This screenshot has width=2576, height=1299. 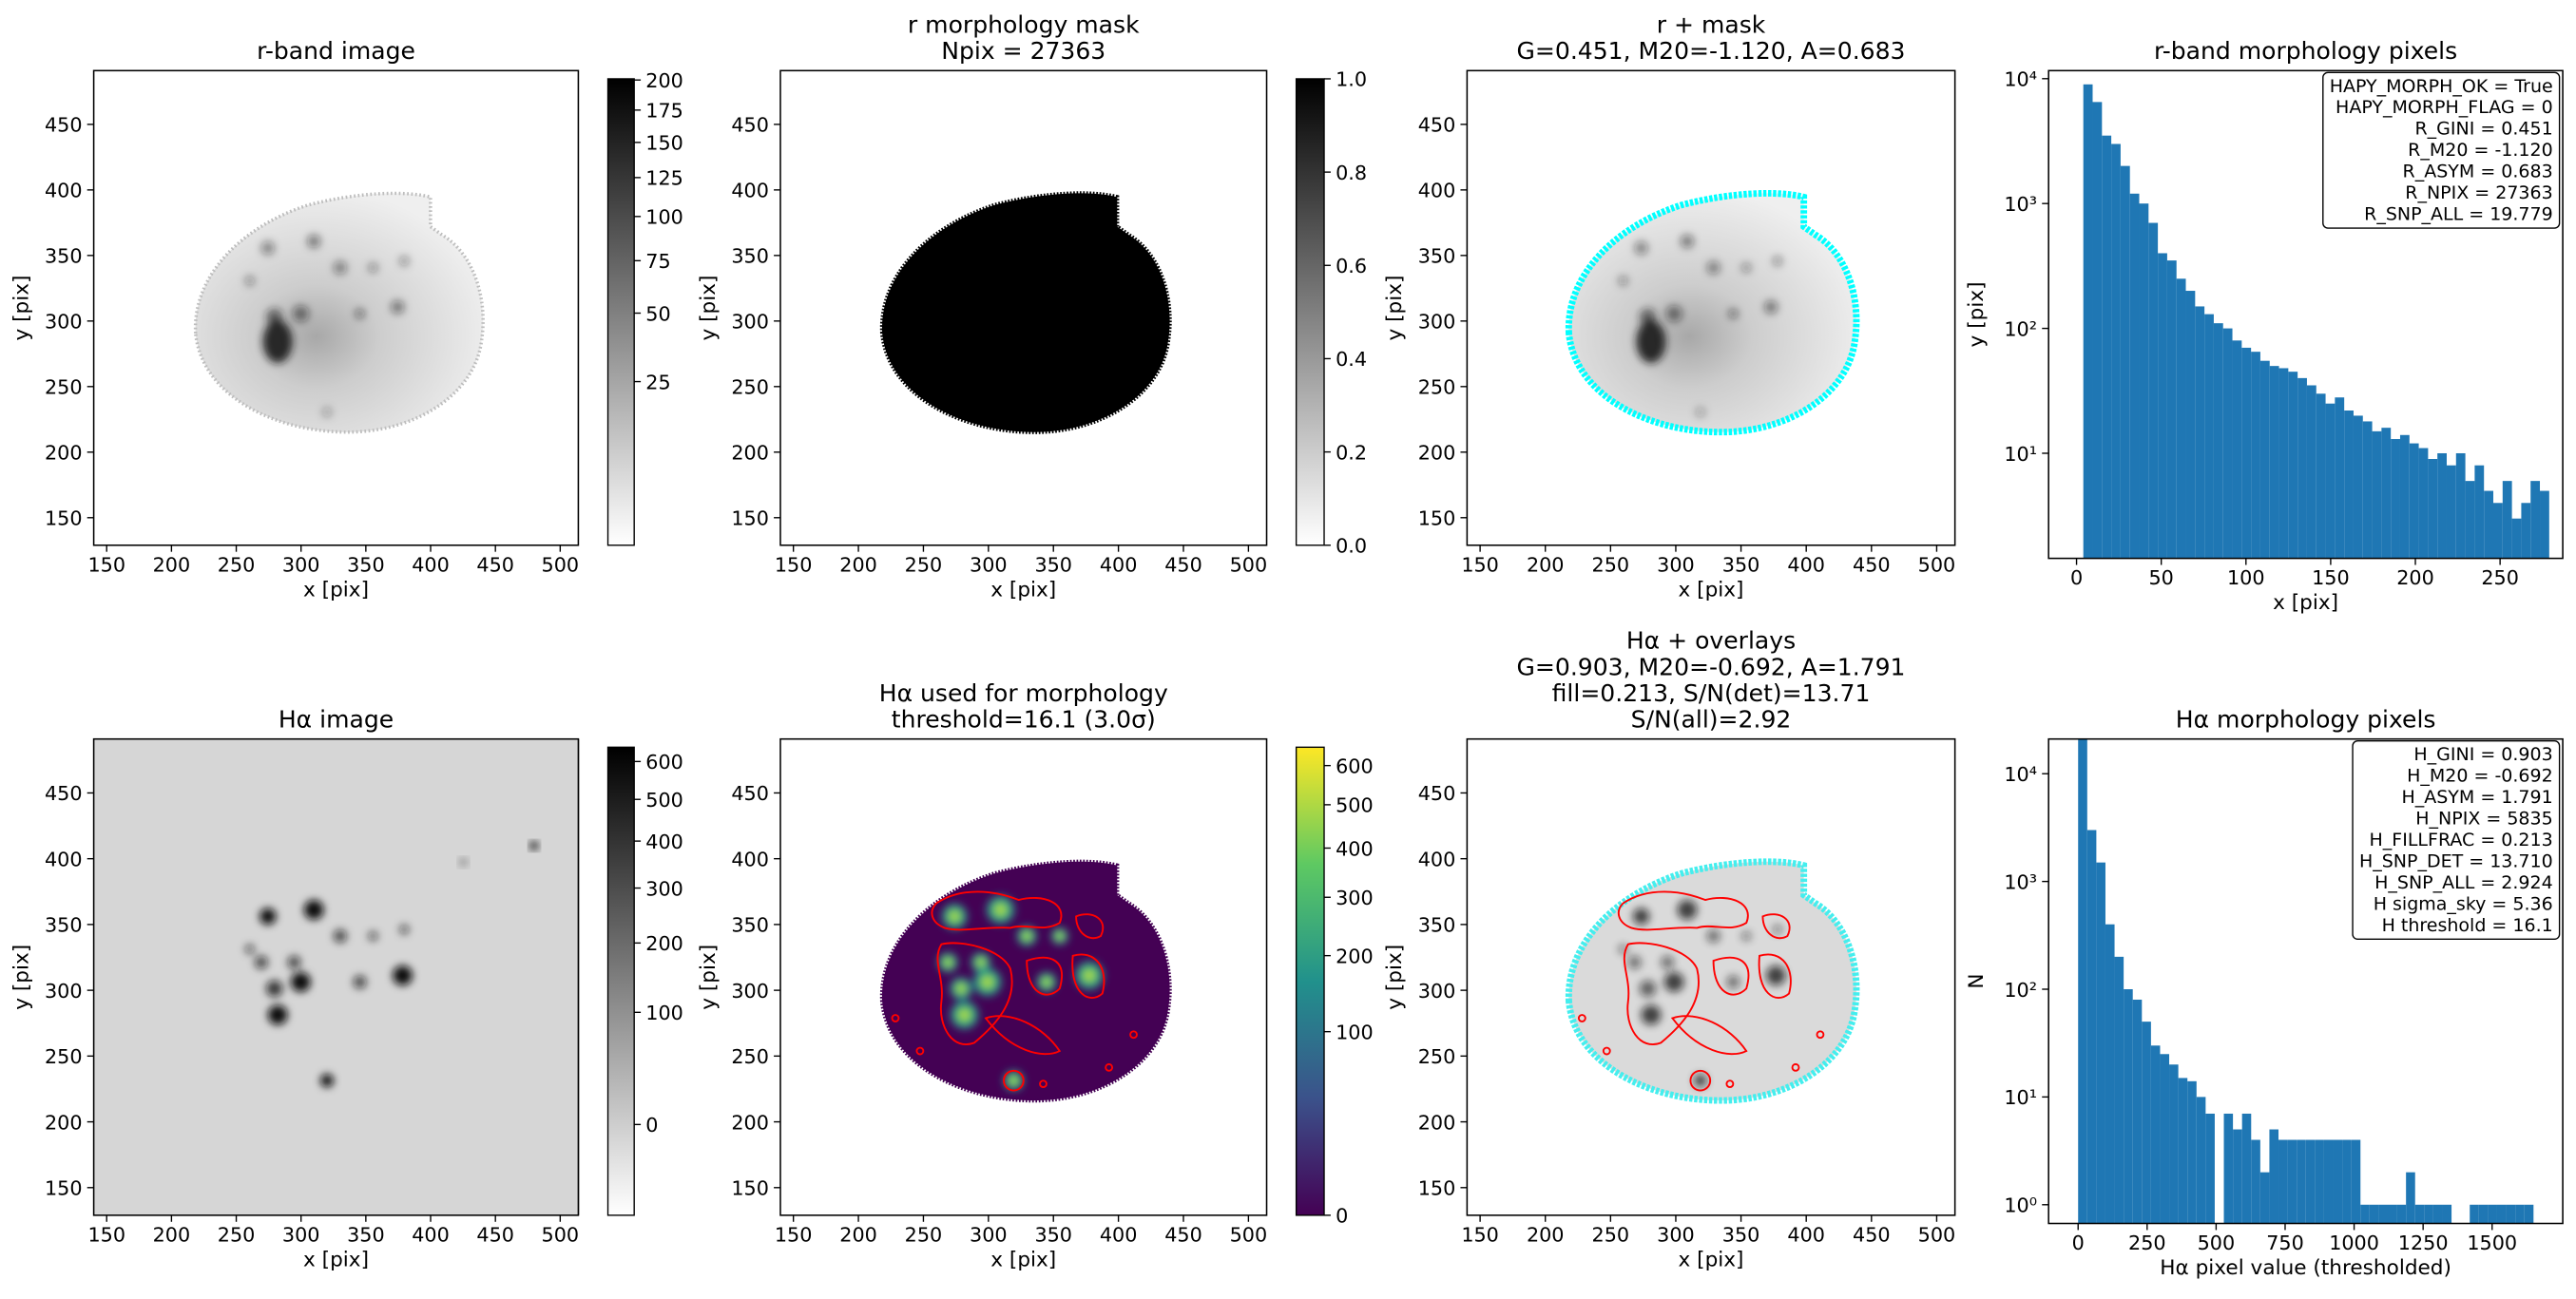 What do you see at coordinates (750, 454) in the screenshot?
I see `y-tick-label: 200` at bounding box center [750, 454].